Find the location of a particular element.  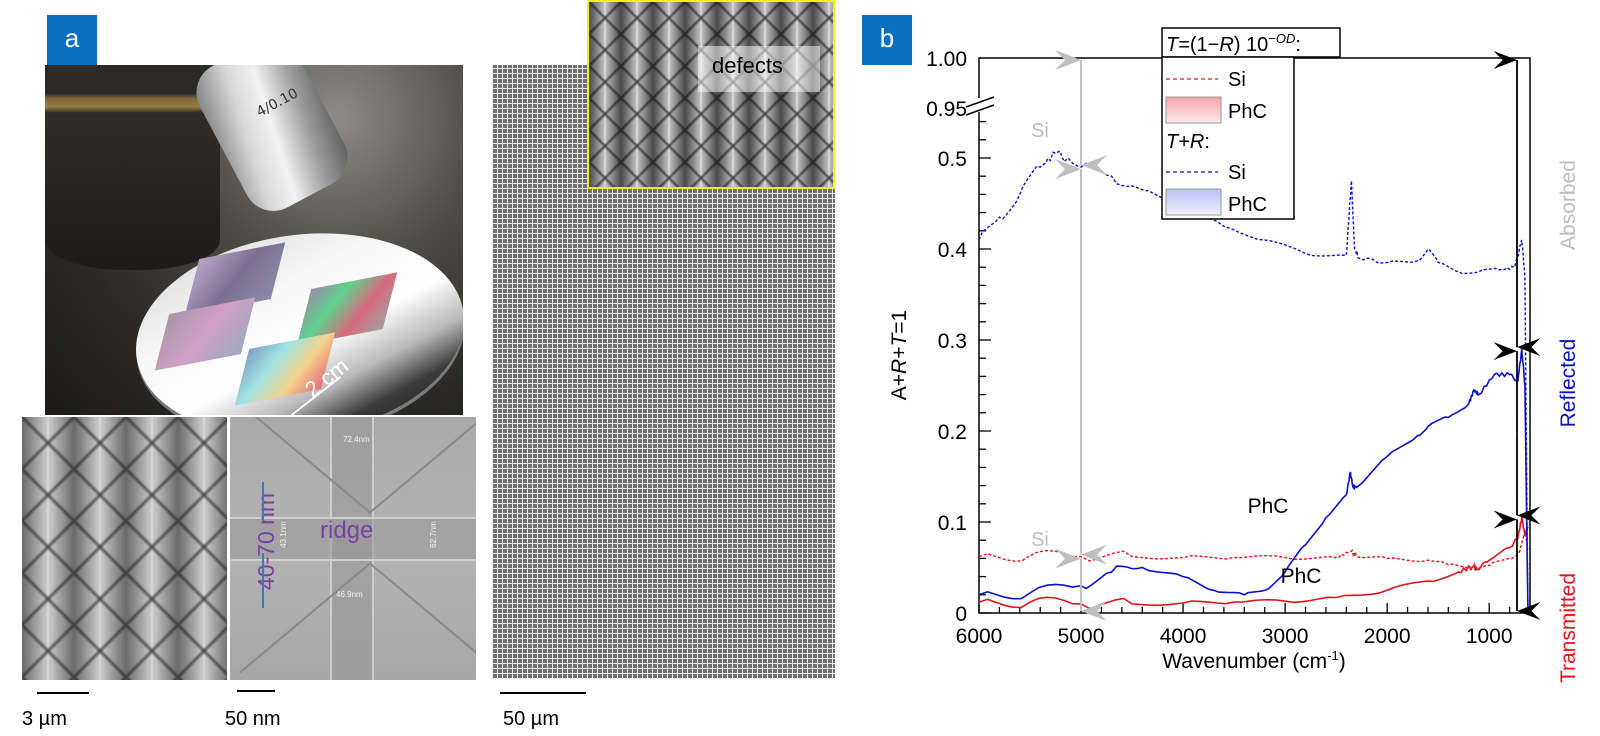

series-line-t-si is located at coordinates (1253, 550).